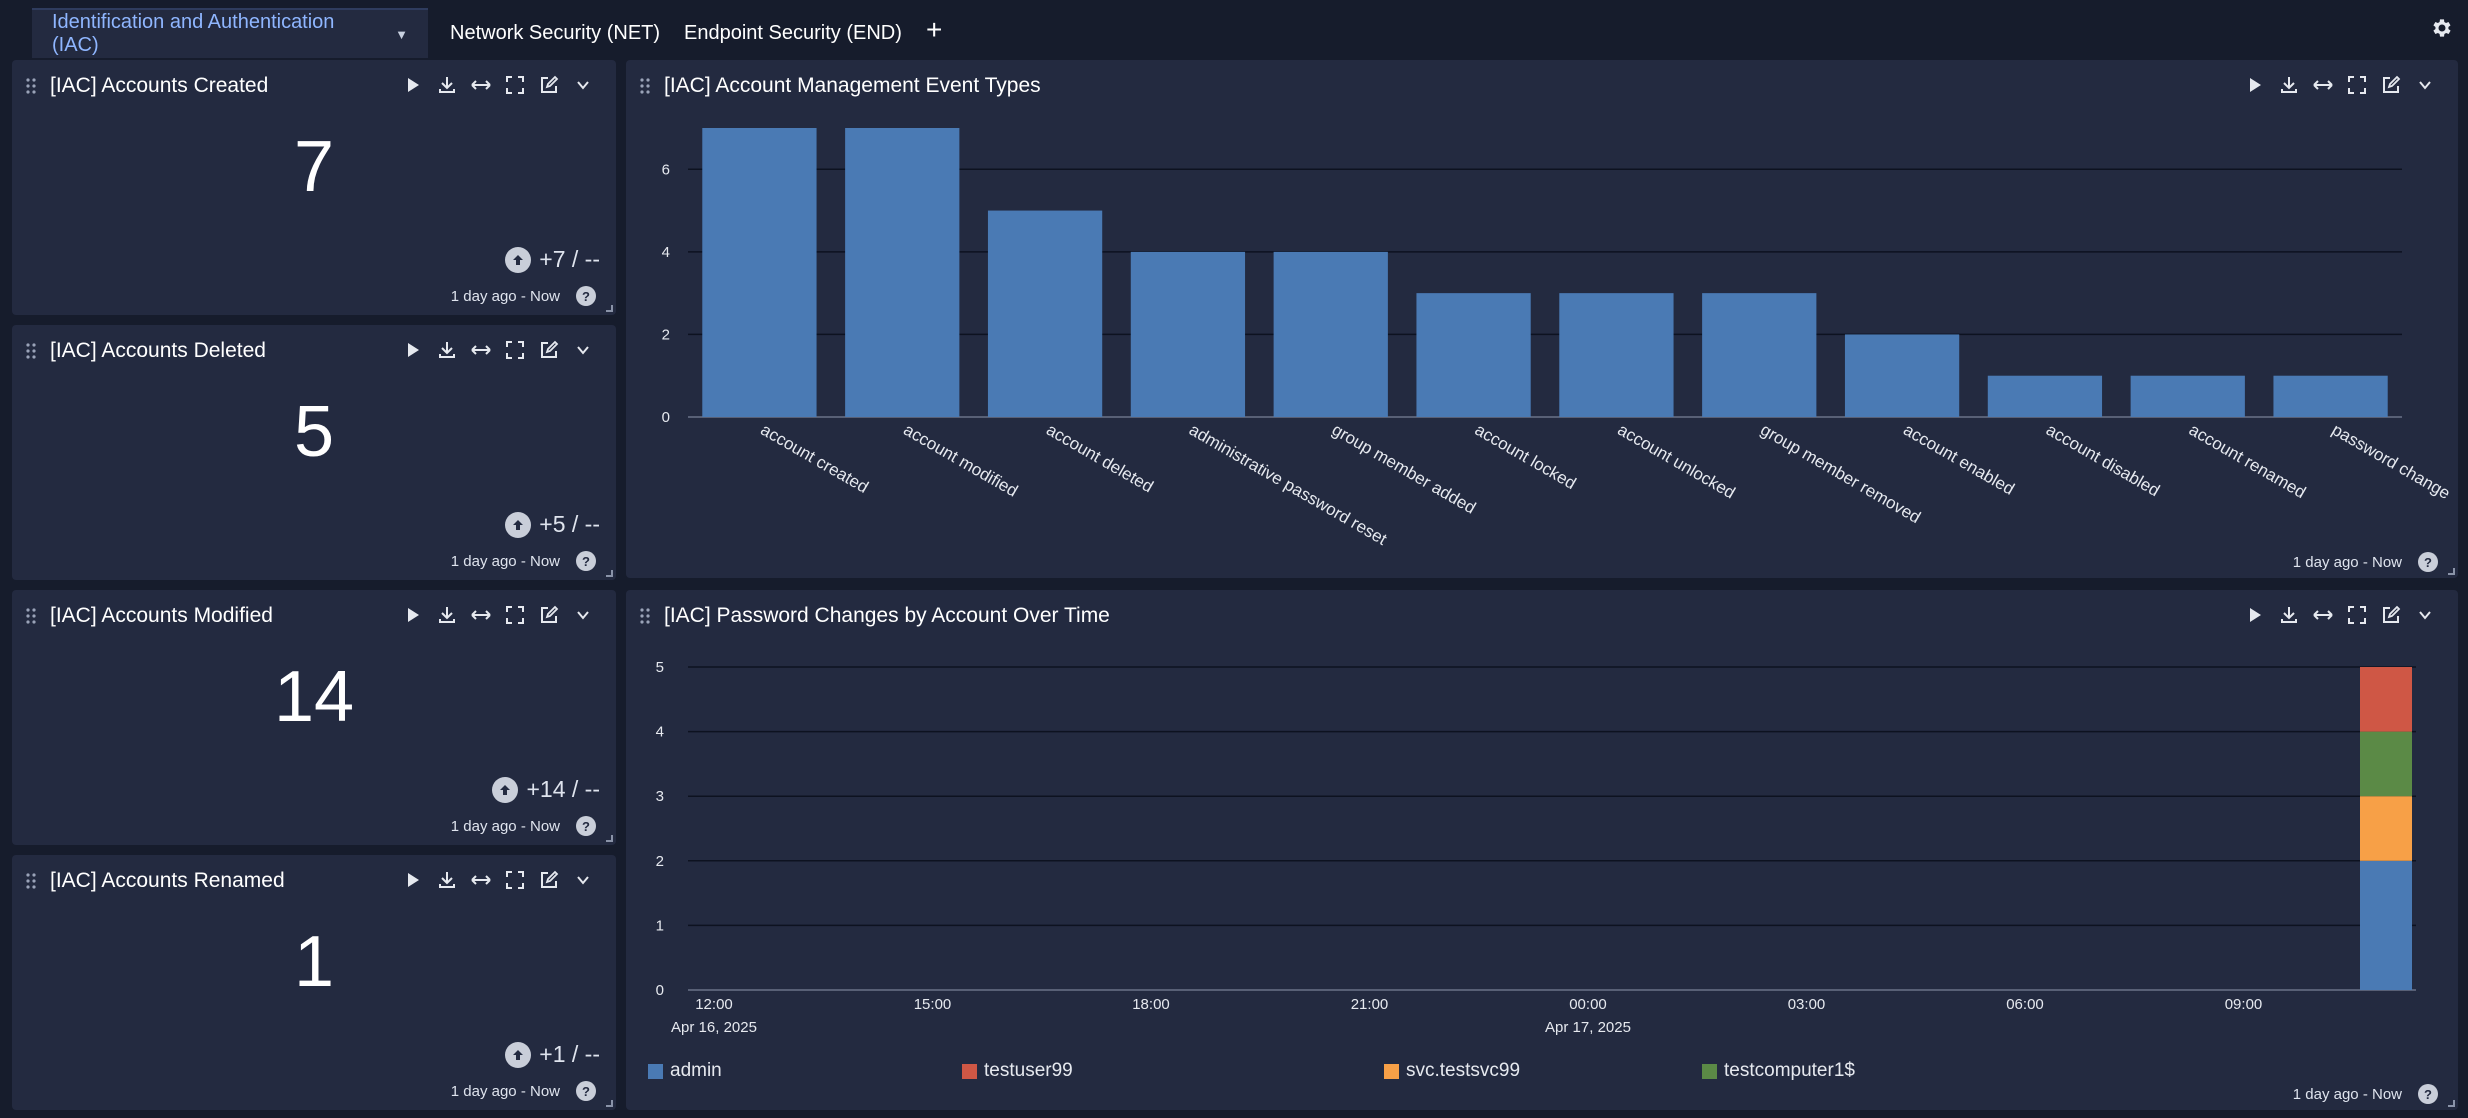 The width and height of the screenshot is (2468, 1118). What do you see at coordinates (1709, 1071) in the screenshot?
I see `legend-swatch` at bounding box center [1709, 1071].